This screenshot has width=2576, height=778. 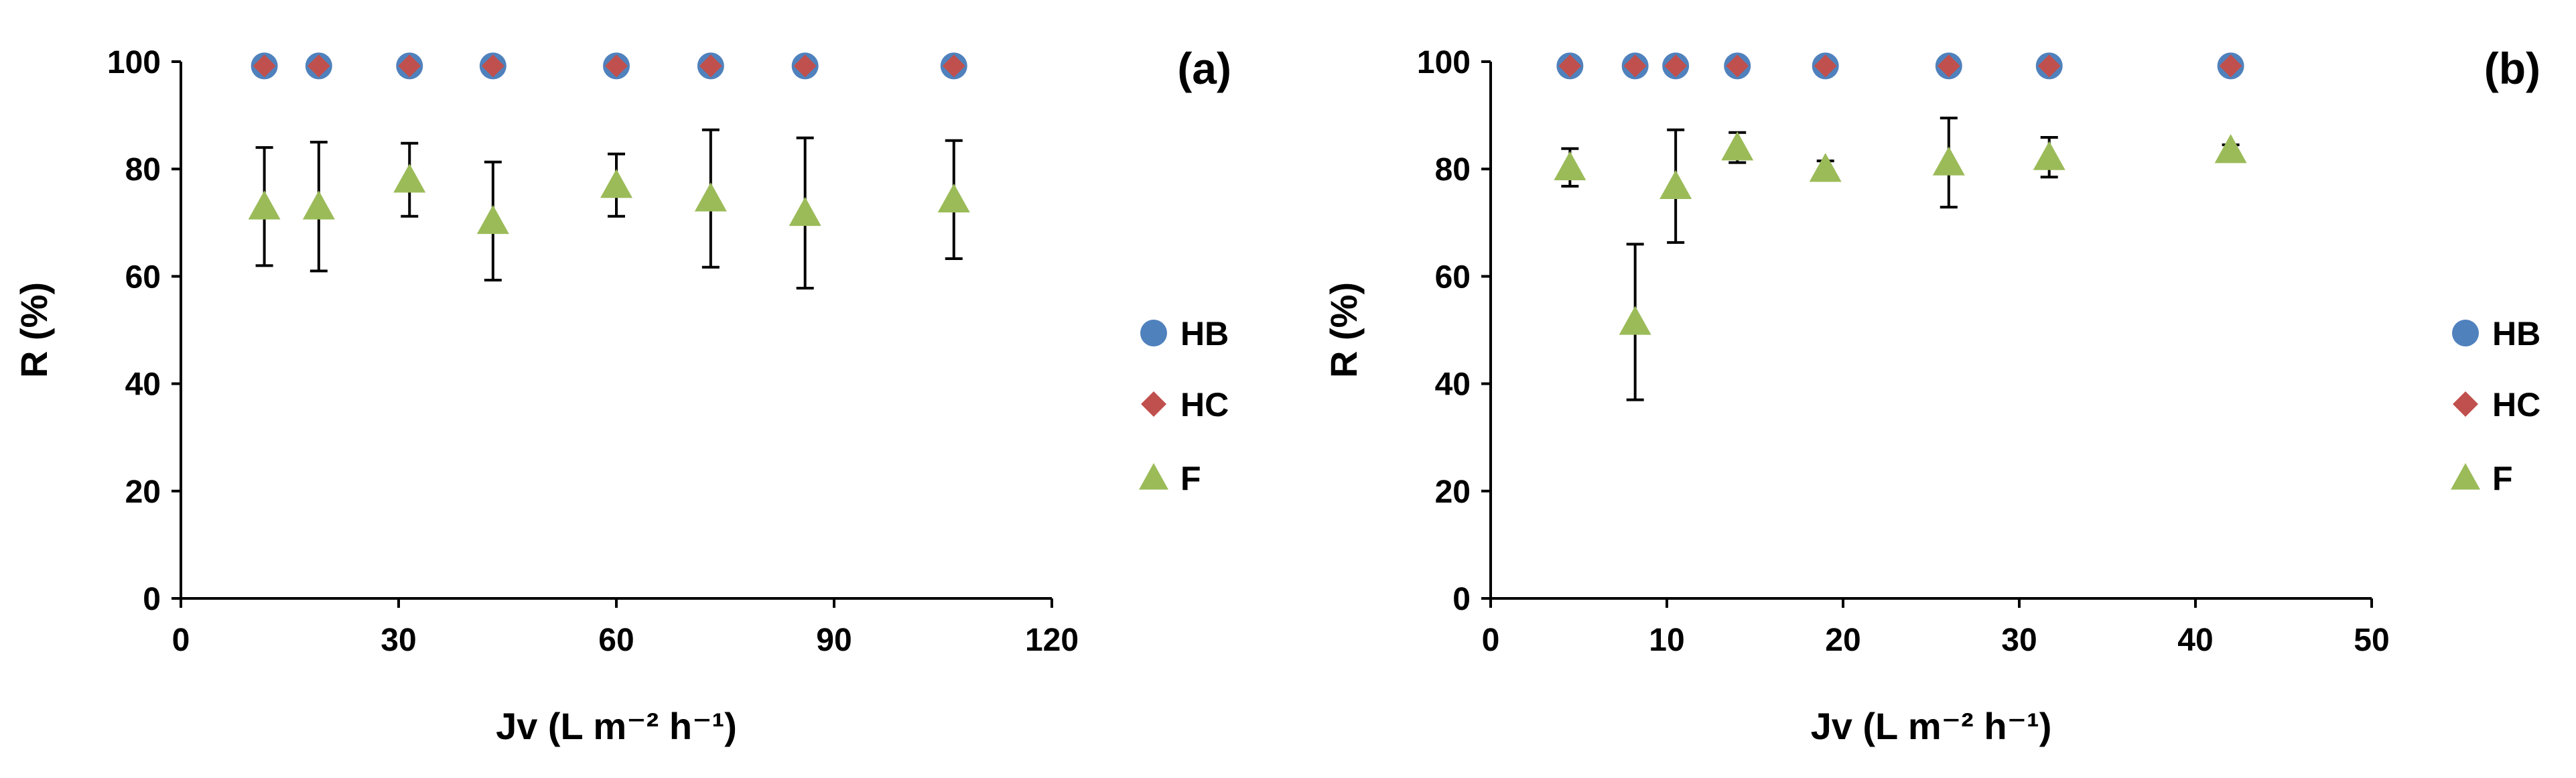 What do you see at coordinates (1666, 640) in the screenshot?
I see `x-tick-label: 10` at bounding box center [1666, 640].